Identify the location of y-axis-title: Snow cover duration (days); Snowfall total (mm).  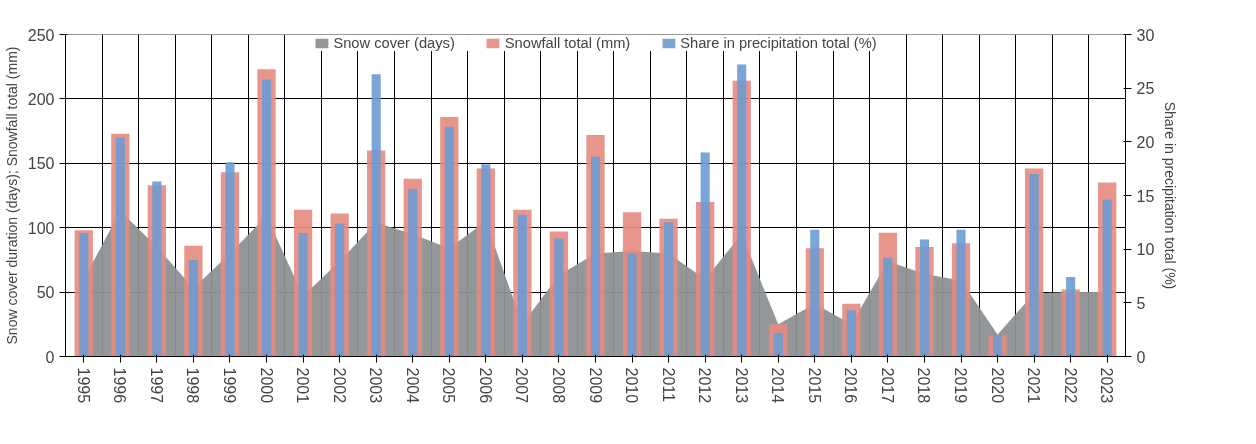
(11, 195).